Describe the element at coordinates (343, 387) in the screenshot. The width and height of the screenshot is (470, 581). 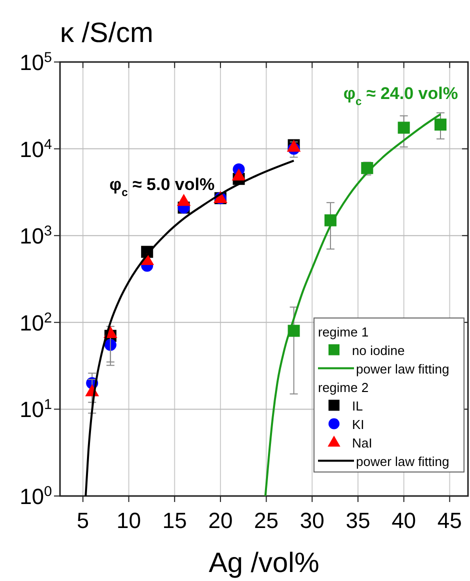
I see `annotation: regime 2` at that location.